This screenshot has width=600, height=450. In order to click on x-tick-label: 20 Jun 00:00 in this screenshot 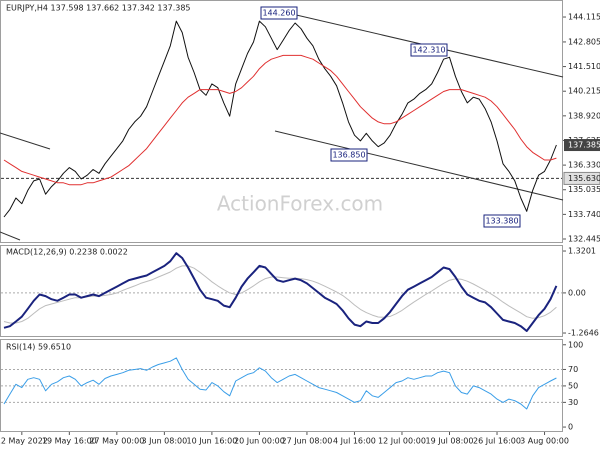, I will do `click(259, 441)`.